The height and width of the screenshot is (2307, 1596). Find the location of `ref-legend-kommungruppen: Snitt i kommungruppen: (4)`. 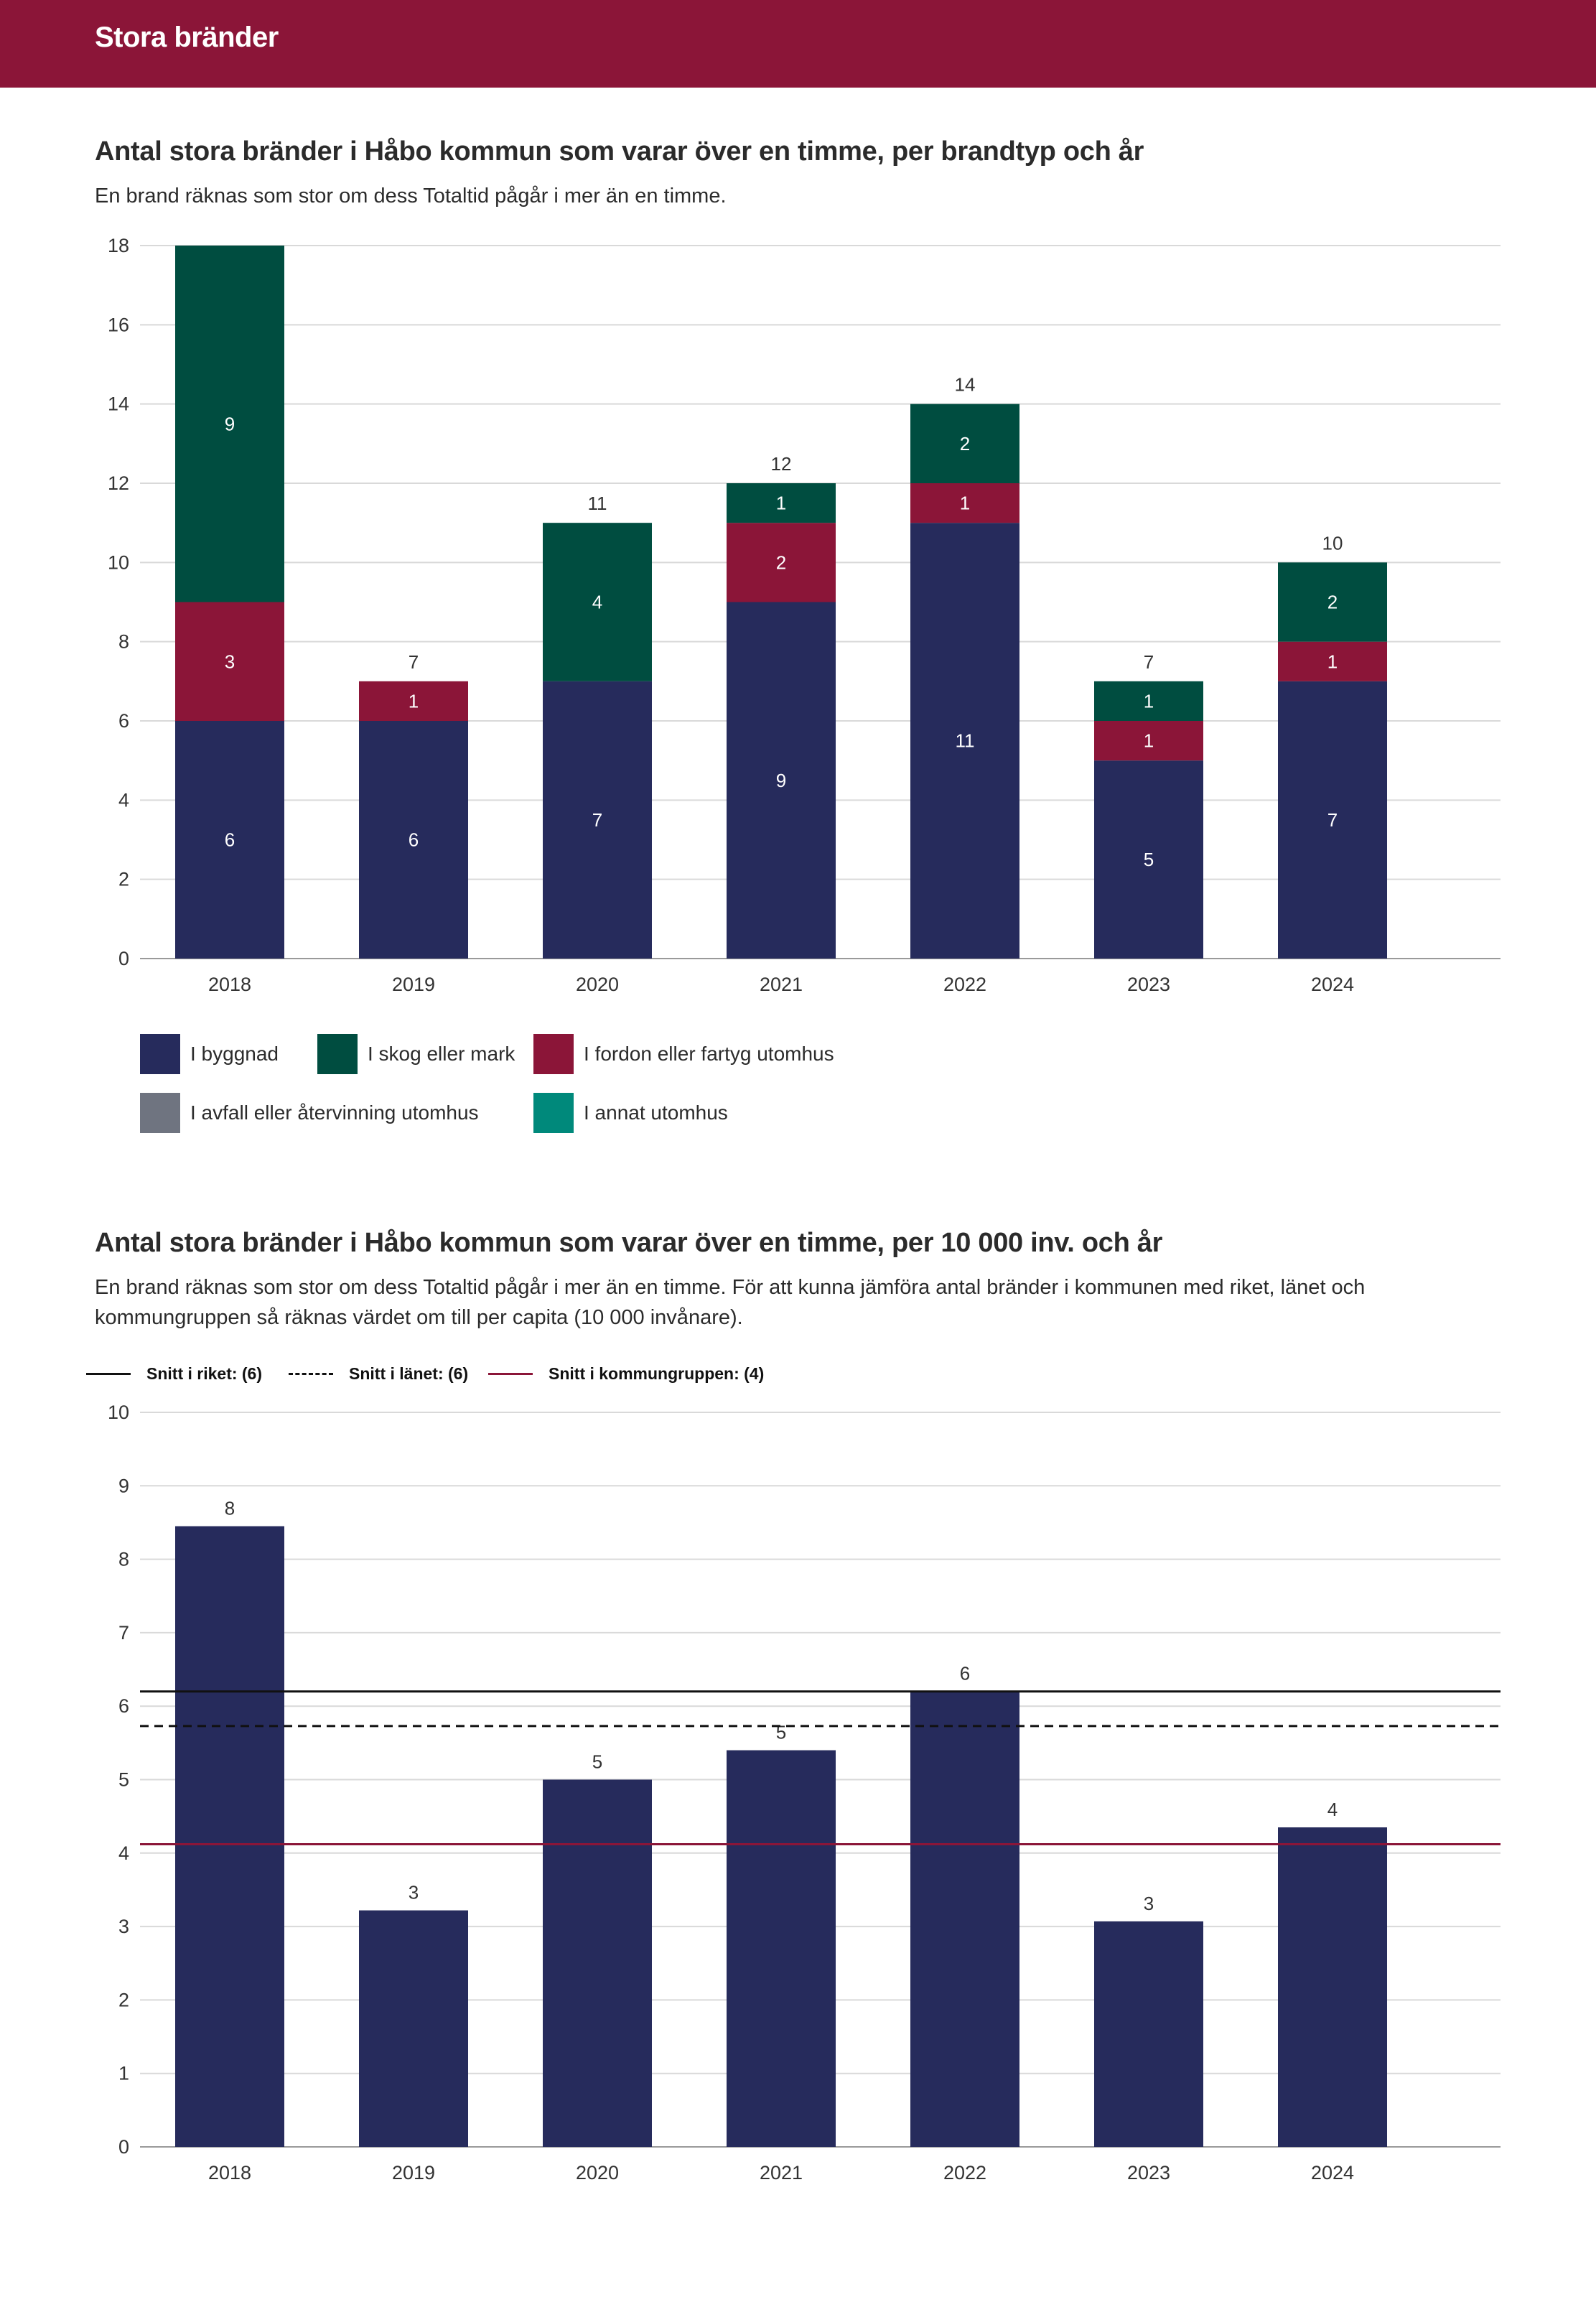

ref-legend-kommungruppen: Snitt i kommungruppen: (4) is located at coordinates (626, 1374).